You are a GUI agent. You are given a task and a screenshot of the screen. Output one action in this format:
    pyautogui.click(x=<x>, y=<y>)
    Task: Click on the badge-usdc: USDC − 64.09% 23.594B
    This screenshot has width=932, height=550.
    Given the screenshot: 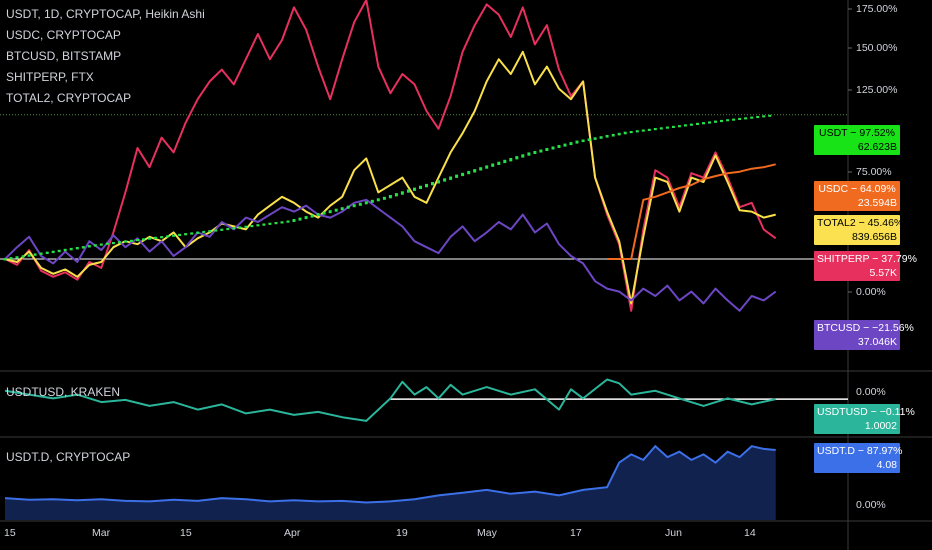 What is the action you would take?
    pyautogui.click(x=857, y=196)
    